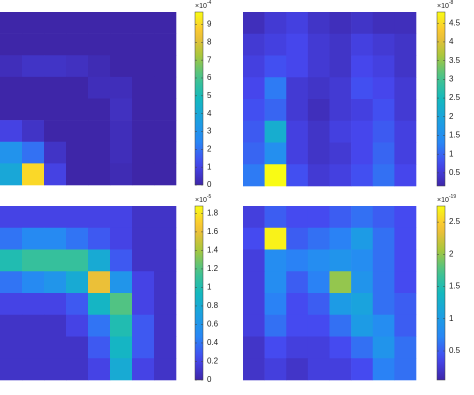 This screenshot has height=395, width=474. Describe the element at coordinates (209, 41) in the screenshot. I see `colorbar-tick-label: 8` at that location.